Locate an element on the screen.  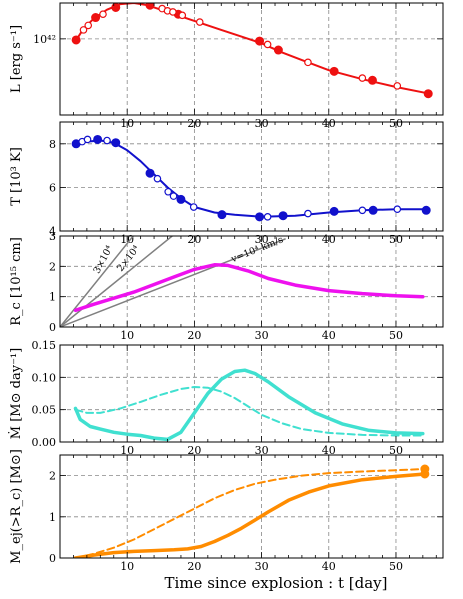
y-tick-label: 6 is located at coordinates (52, 187).